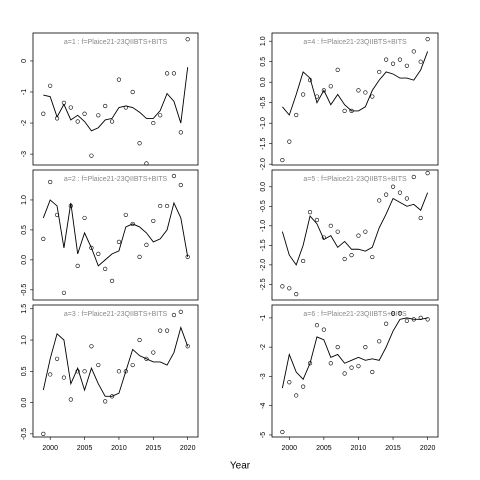 Image resolution: width=480 pixels, height=480 pixels. Describe the element at coordinates (263, 435) in the screenshot. I see `y-tick-label: -5` at that location.